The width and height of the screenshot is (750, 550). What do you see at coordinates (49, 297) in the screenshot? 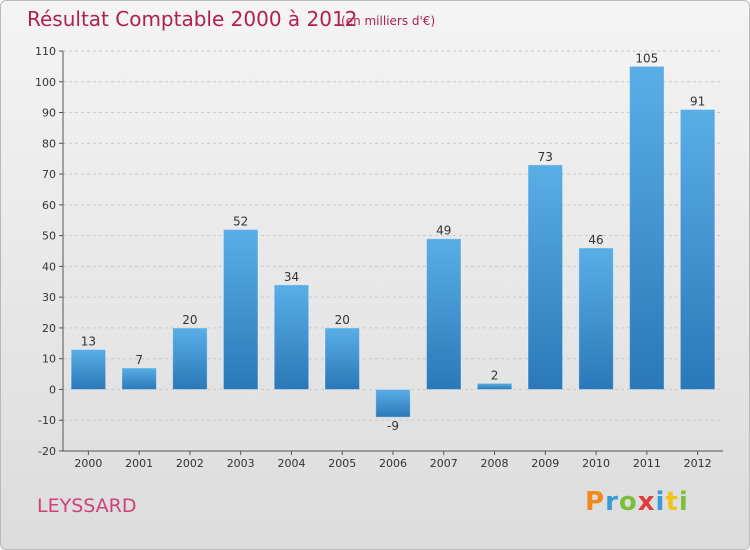
I see `y-tick-label: 30` at bounding box center [49, 297].